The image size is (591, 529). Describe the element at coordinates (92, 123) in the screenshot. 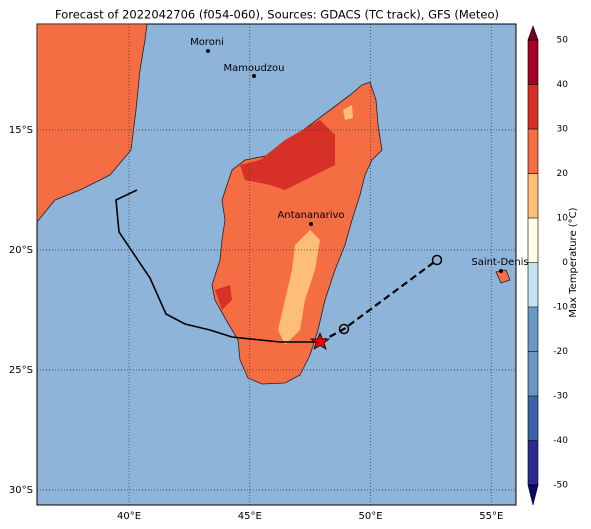

I see `africa` at that location.